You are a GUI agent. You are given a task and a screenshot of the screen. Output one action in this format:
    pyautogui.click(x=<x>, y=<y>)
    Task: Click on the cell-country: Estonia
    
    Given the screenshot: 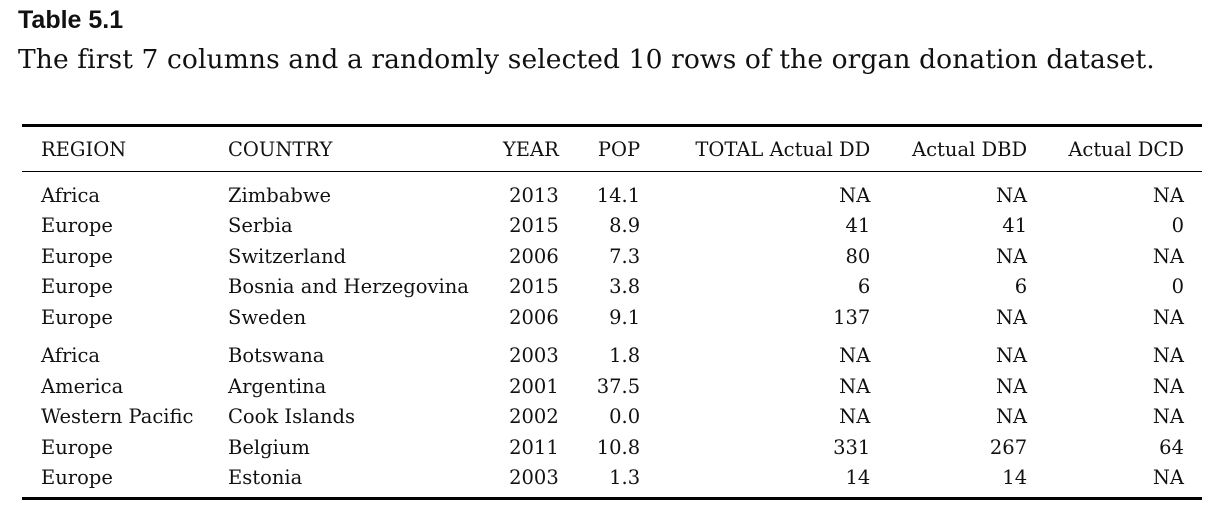 What is the action you would take?
    pyautogui.click(x=265, y=478)
    